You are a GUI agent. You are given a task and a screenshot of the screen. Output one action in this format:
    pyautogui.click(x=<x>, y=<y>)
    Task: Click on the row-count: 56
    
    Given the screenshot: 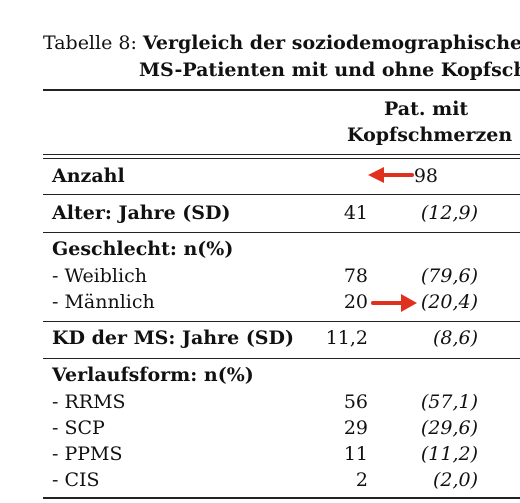 What is the action you would take?
    pyautogui.click(x=355, y=402)
    